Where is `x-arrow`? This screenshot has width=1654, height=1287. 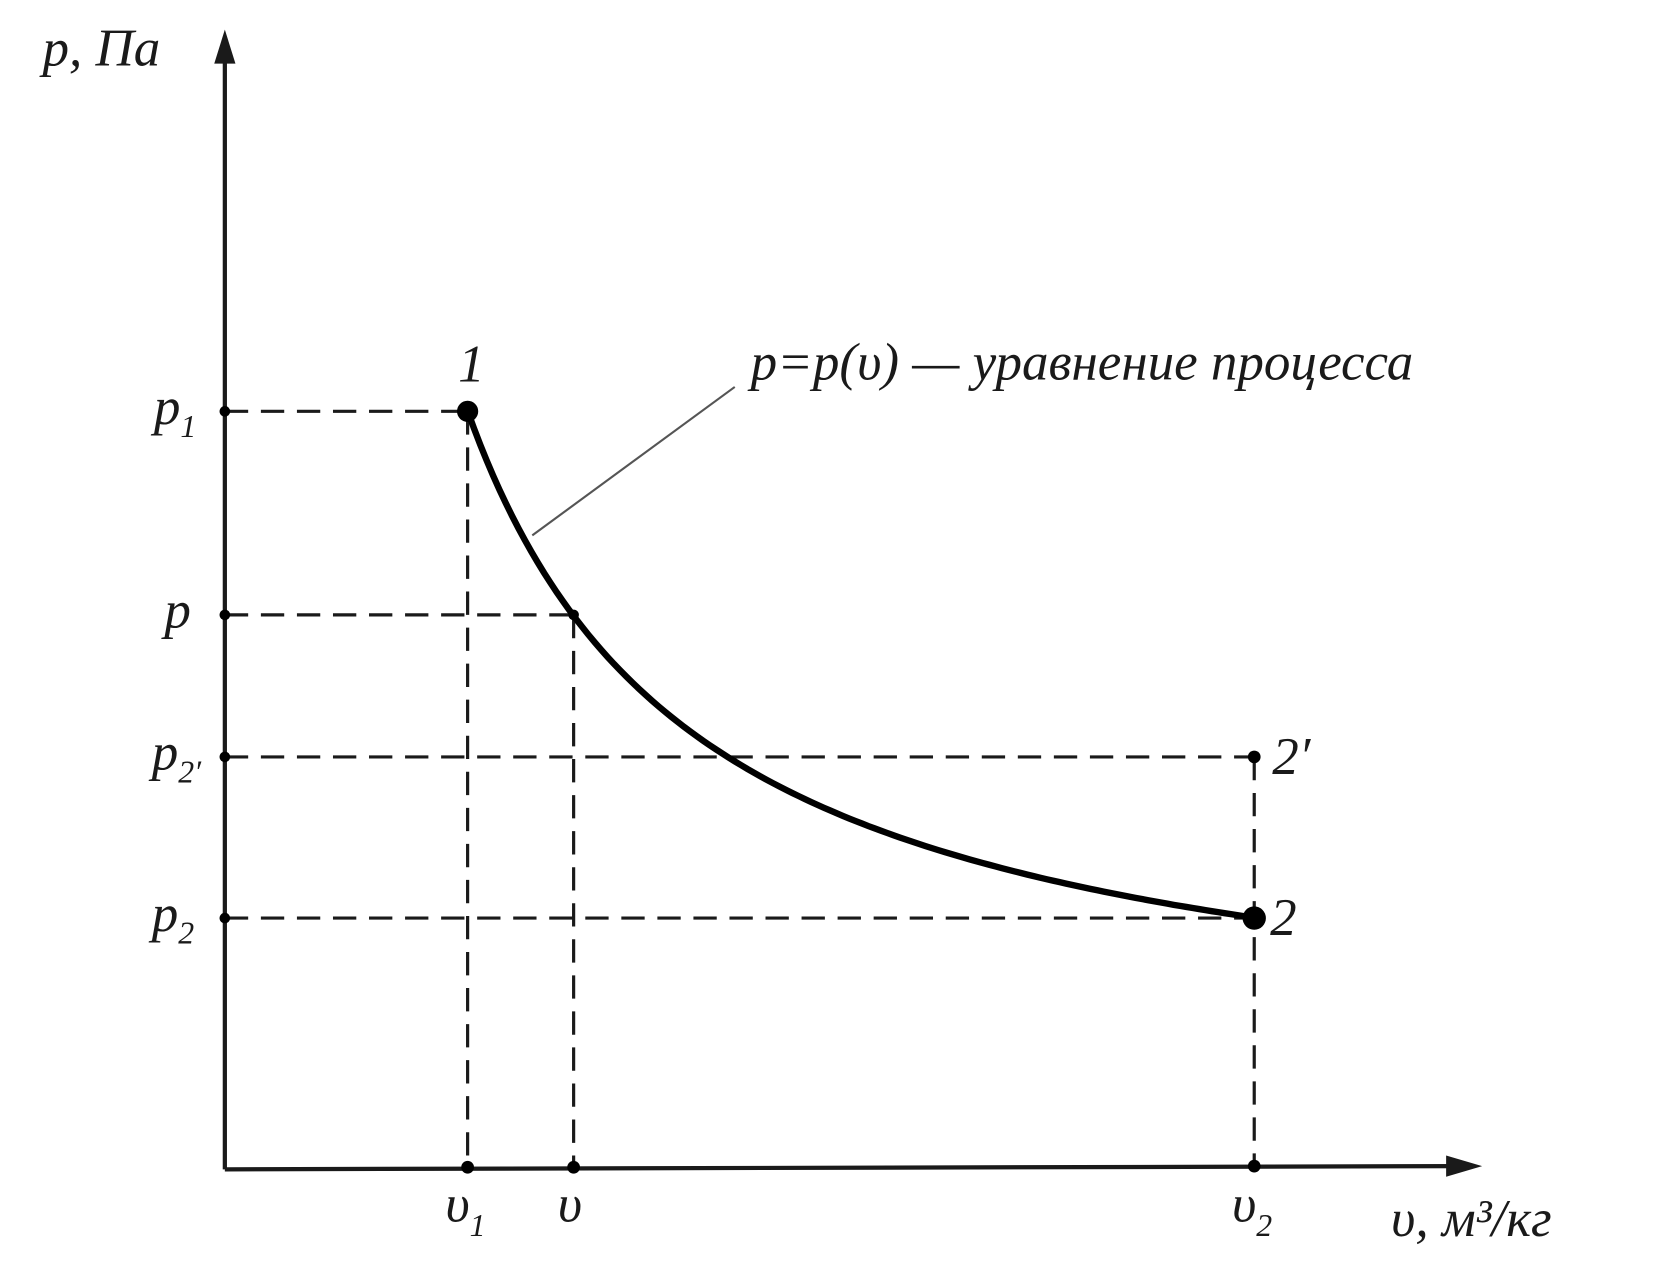 x-arrow is located at coordinates (1464, 1166).